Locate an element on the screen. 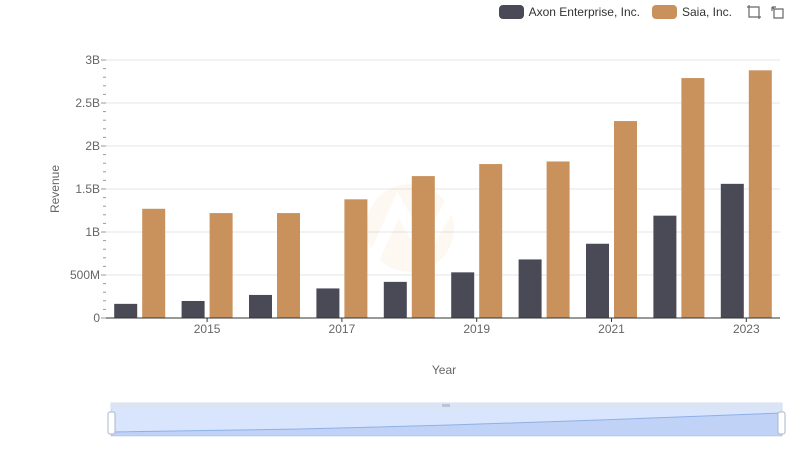 The image size is (800, 461). y-tick-label: 3B is located at coordinates (92, 60).